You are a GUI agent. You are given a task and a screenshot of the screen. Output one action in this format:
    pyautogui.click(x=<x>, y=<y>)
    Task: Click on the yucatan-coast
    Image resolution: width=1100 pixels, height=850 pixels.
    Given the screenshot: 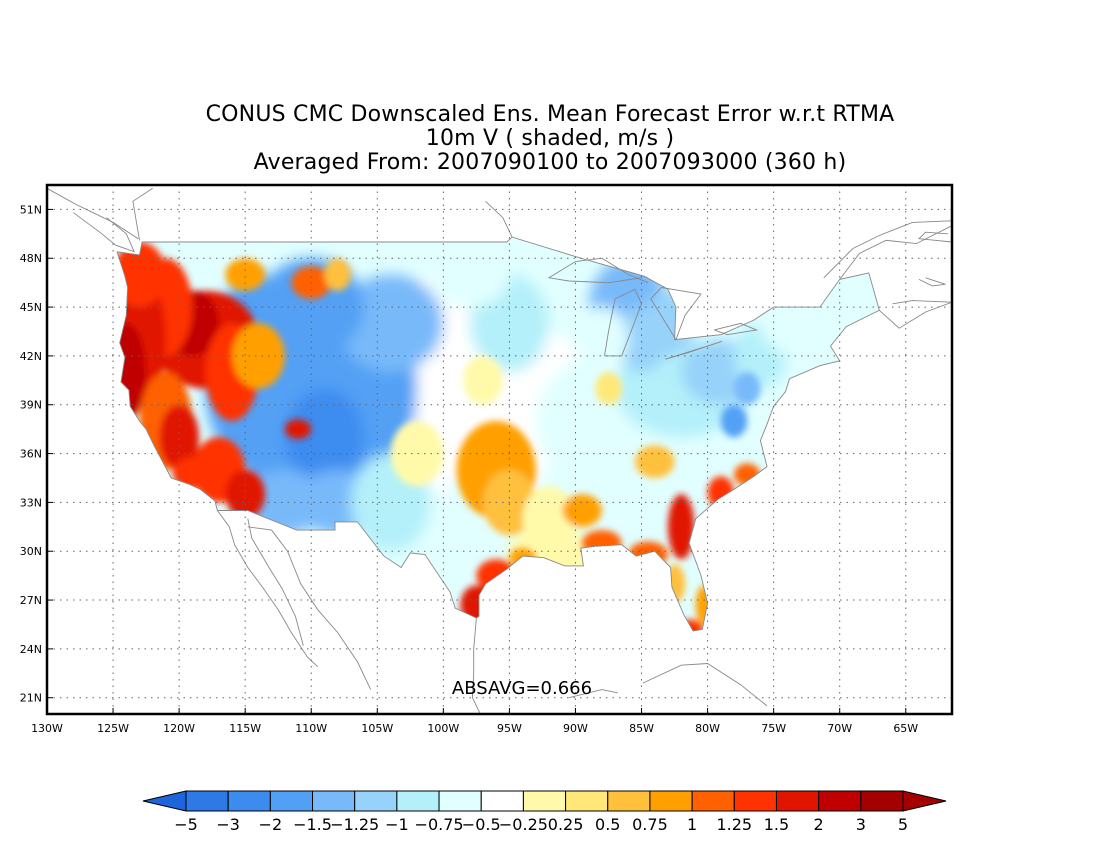 What is the action you would take?
    pyautogui.click(x=593, y=694)
    